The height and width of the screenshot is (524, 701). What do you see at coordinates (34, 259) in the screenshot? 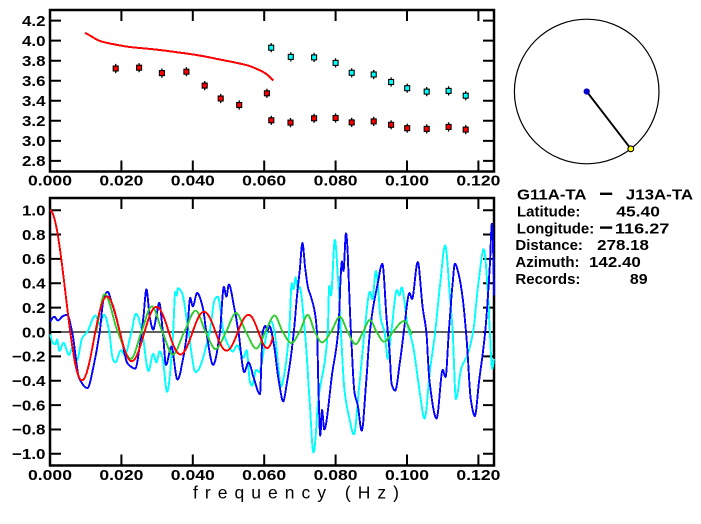
I see `svg-text: 0.6` at bounding box center [34, 259].